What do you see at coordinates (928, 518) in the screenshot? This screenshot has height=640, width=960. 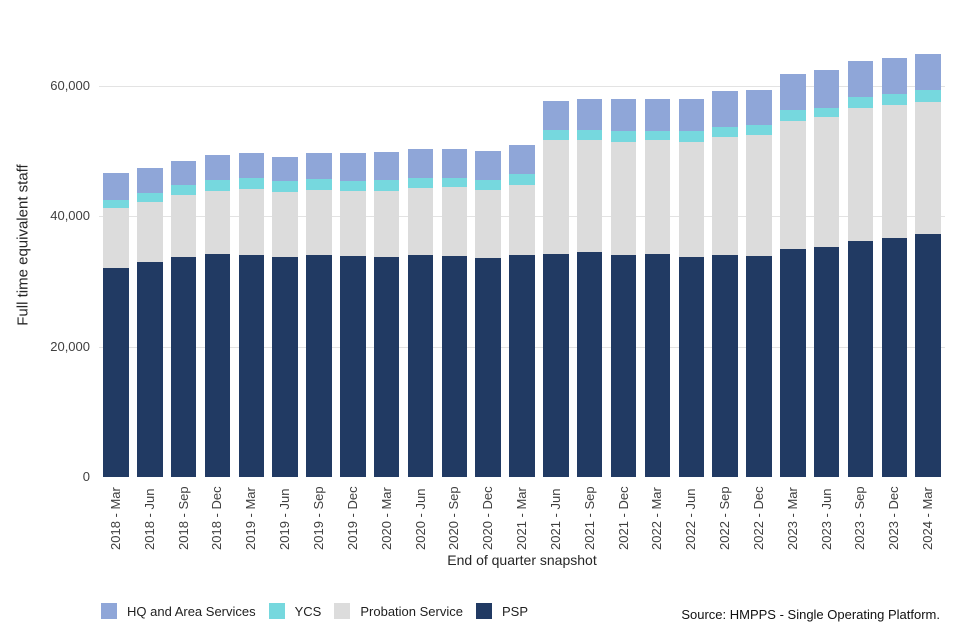 I see `x-tick-label: 2024 - Mar` at bounding box center [928, 518].